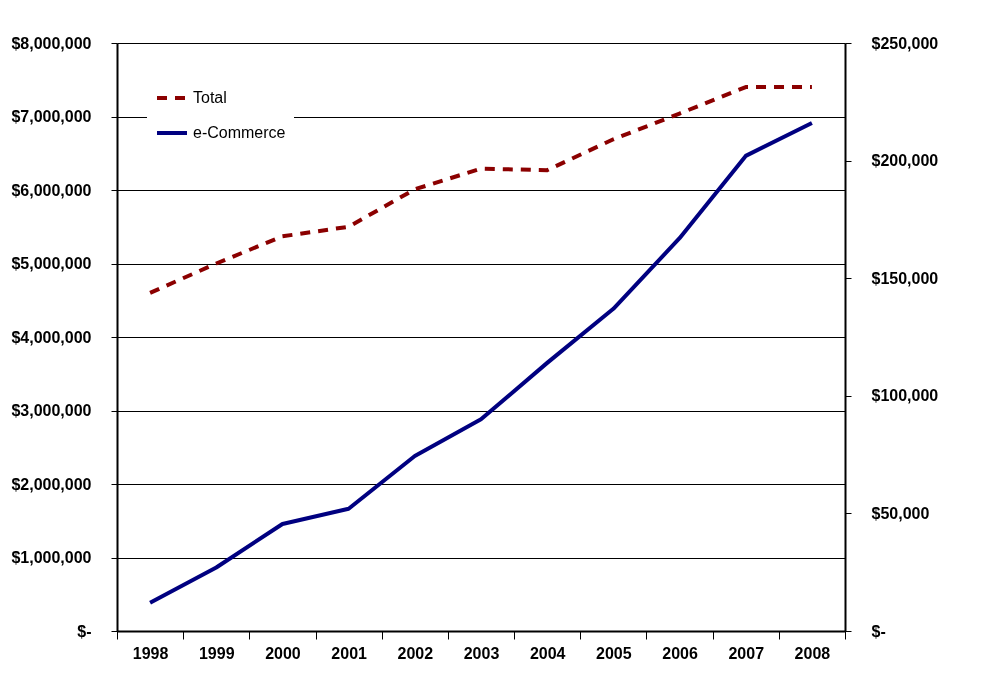  I want to click on y2-tick-label: $200,000, so click(905, 161).